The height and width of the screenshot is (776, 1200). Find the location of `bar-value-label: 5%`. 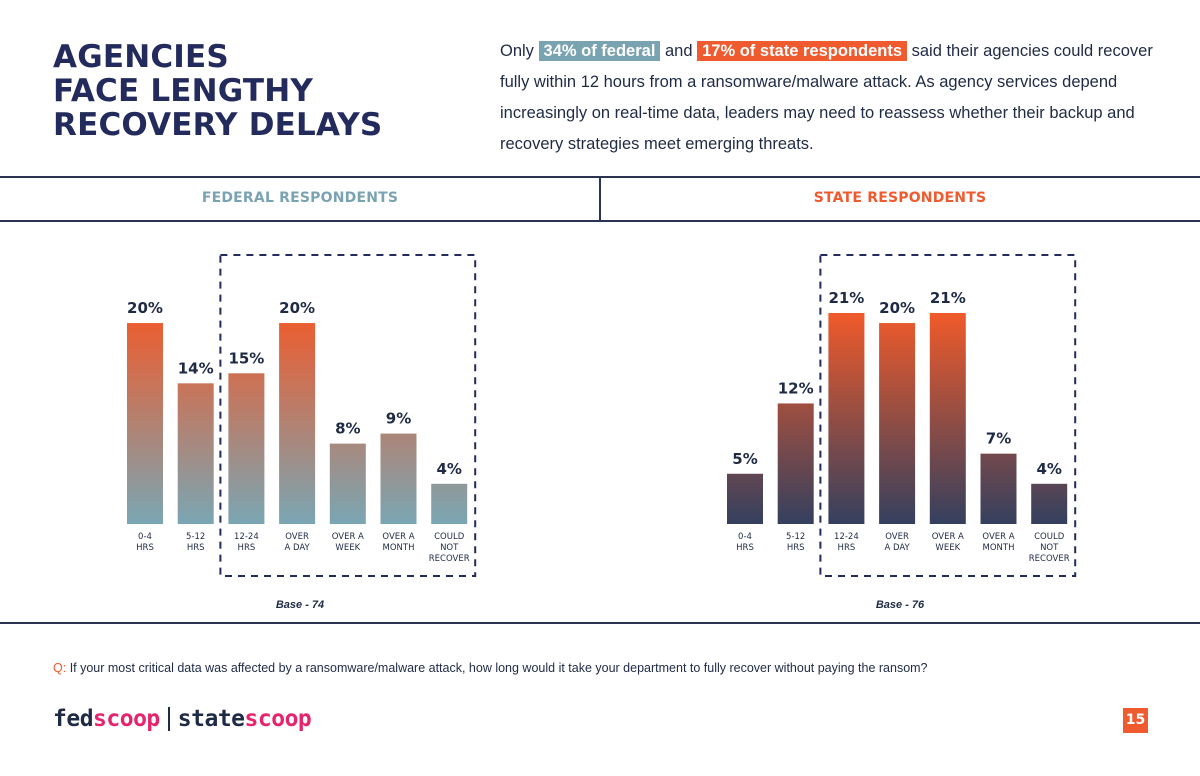

bar-value-label: 5% is located at coordinates (744, 459).